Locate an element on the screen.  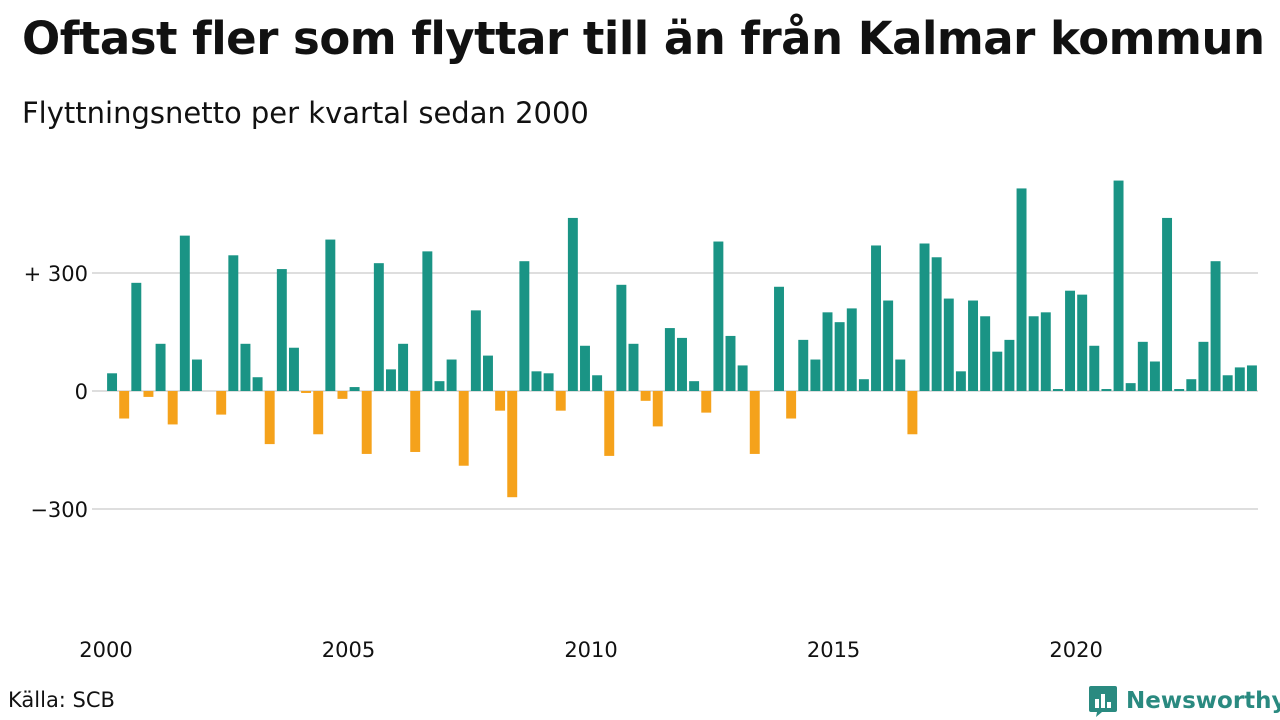
y-tick-label: + 300 is located at coordinates (56, 274).